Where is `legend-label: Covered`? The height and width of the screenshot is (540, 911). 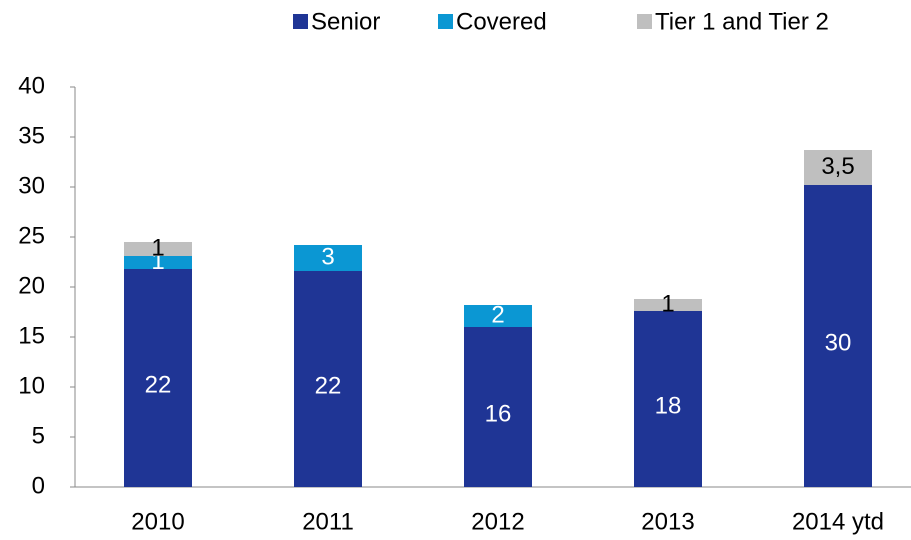
legend-label: Covered is located at coordinates (501, 21).